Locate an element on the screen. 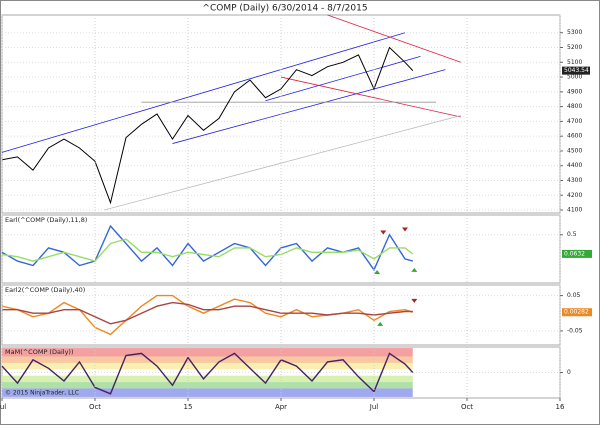  x-tick-label: Apr is located at coordinates (281, 407).